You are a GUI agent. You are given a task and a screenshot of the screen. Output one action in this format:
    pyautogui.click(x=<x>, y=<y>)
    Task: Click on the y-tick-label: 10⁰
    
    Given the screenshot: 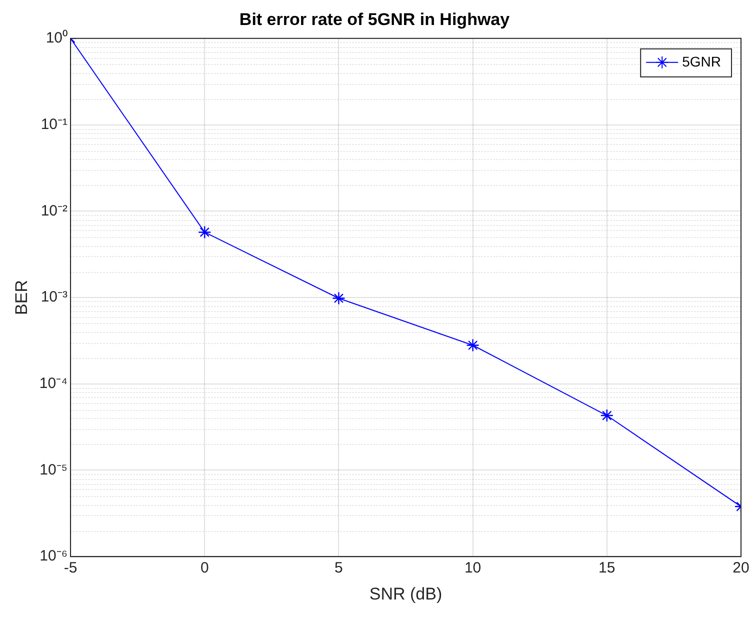 What is the action you would take?
    pyautogui.click(x=57, y=38)
    